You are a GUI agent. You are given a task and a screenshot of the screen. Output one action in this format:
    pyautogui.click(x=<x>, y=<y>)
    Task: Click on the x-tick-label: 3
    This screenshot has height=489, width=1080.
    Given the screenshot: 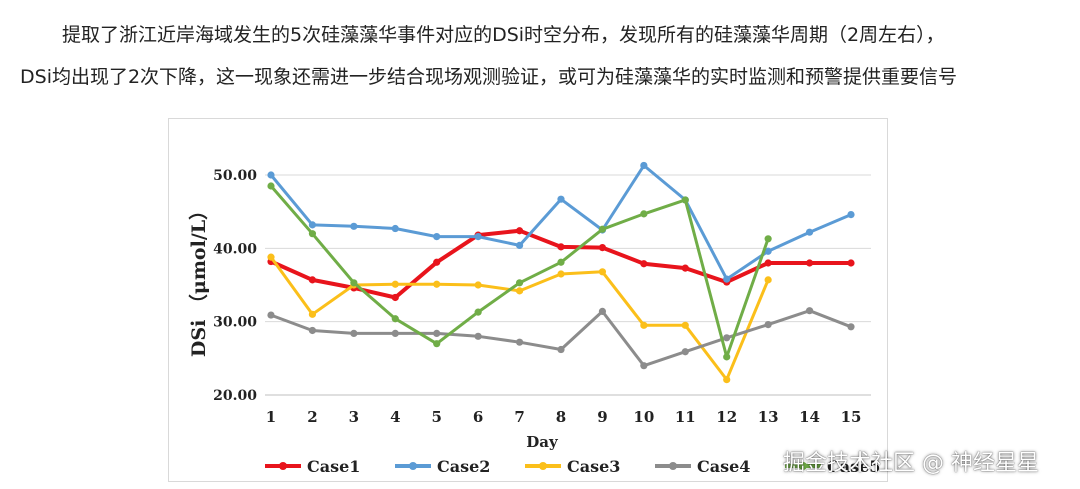 What is the action you would take?
    pyautogui.click(x=354, y=417)
    